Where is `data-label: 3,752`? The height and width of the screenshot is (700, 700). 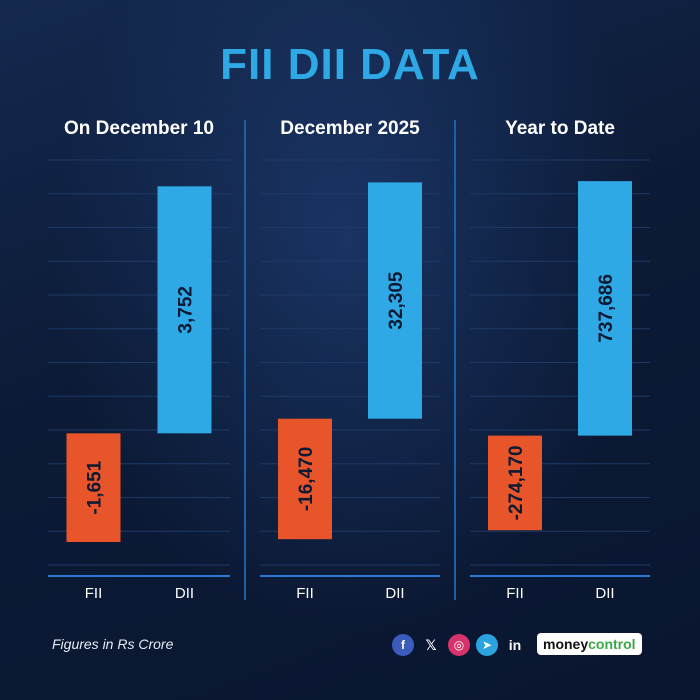
data-label: 3,752 is located at coordinates (186, 310).